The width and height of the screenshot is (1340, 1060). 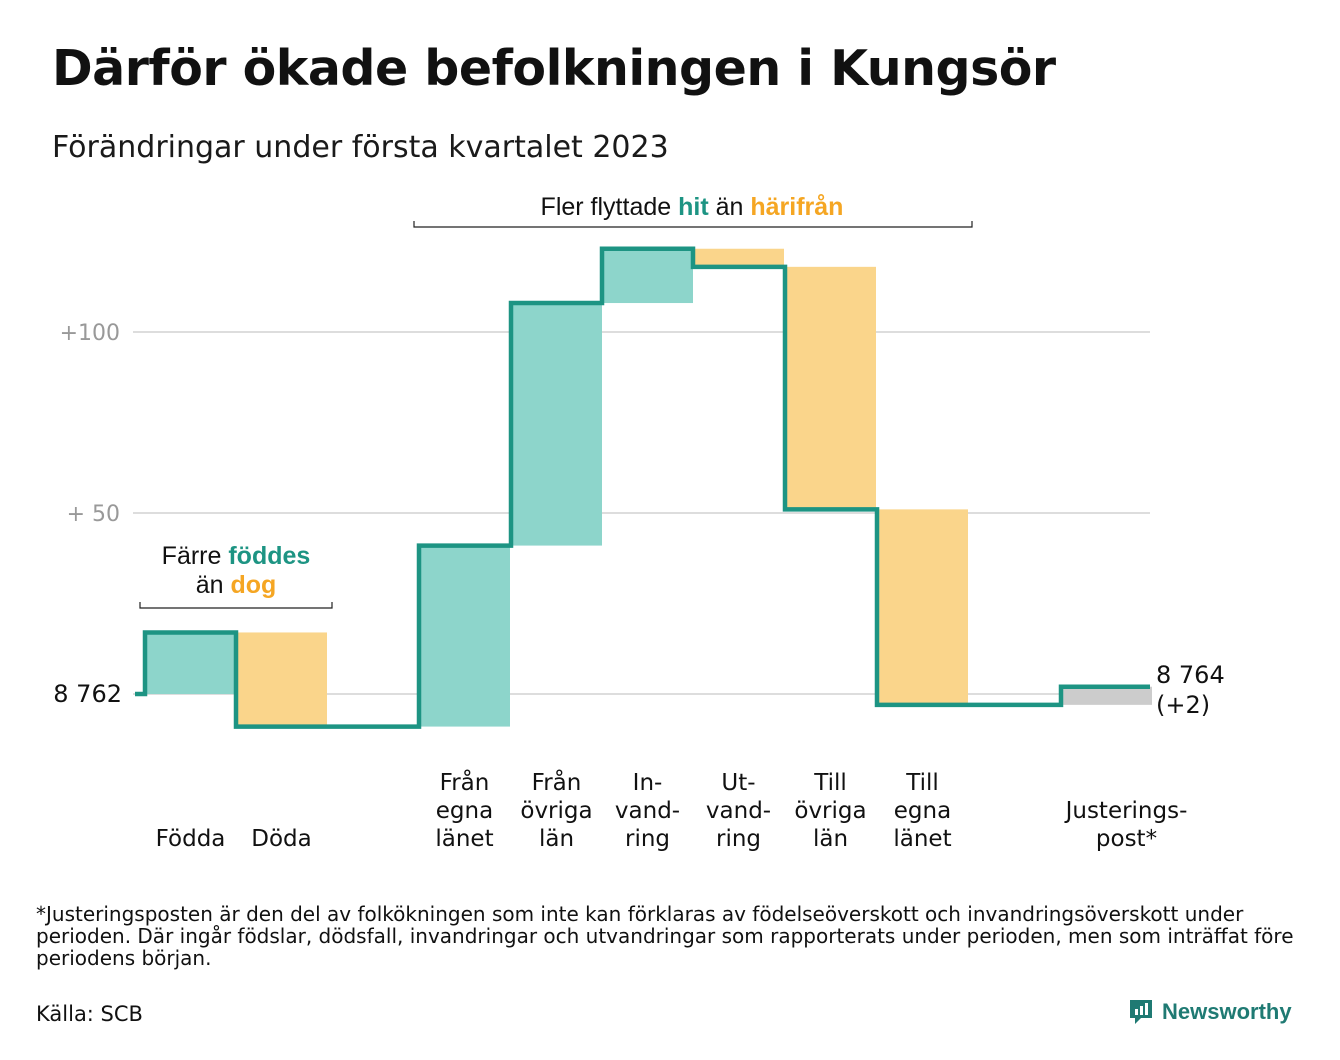 What do you see at coordinates (236, 585) in the screenshot?
I see `annotation-births-deaths-line2: än dog` at bounding box center [236, 585].